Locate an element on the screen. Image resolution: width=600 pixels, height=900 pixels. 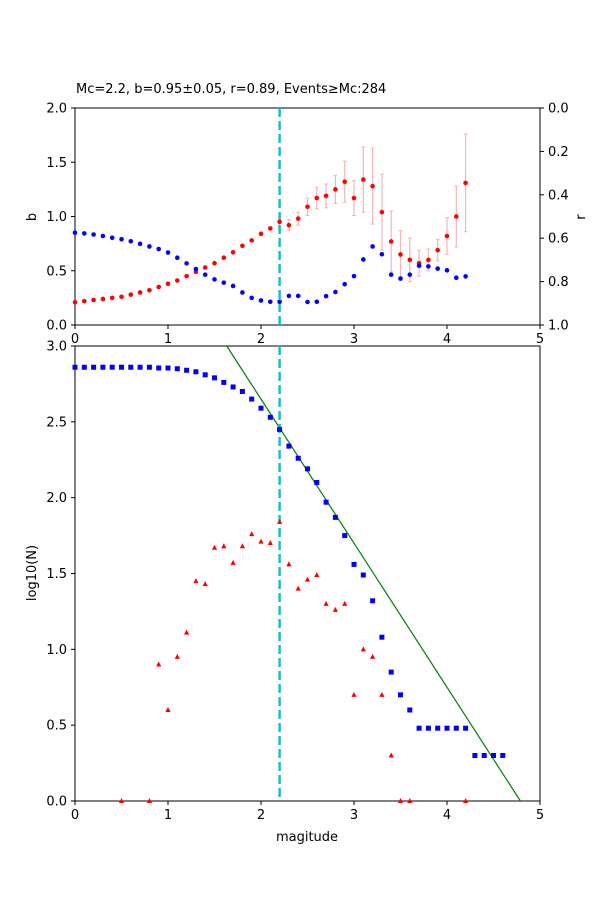
bottom-y-axis-label: log10(N) is located at coordinates (32, 573).